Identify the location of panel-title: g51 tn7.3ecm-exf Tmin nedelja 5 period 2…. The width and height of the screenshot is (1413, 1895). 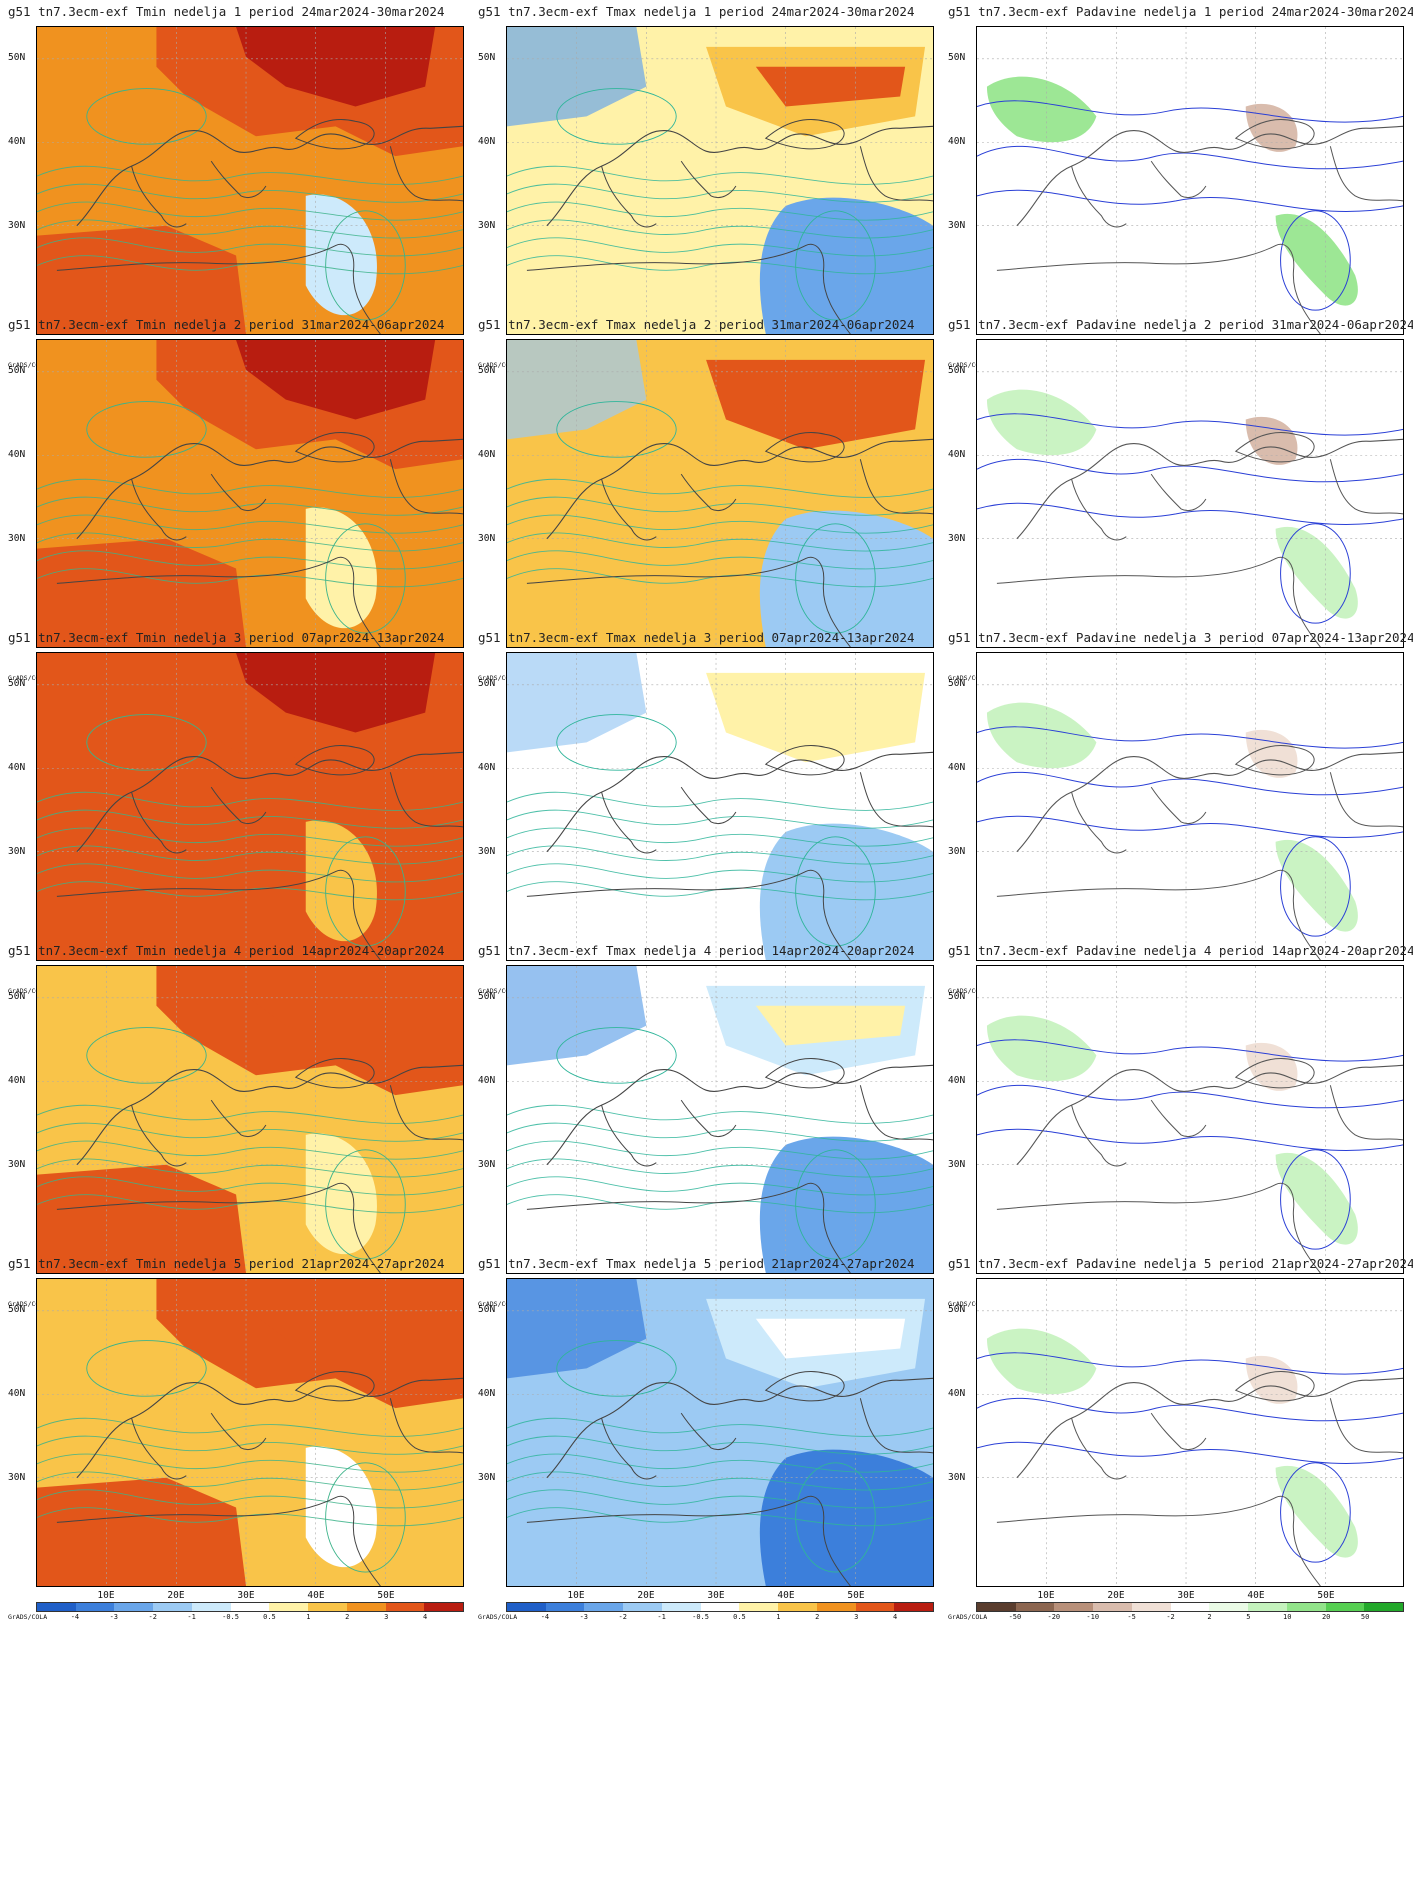
(226, 1263).